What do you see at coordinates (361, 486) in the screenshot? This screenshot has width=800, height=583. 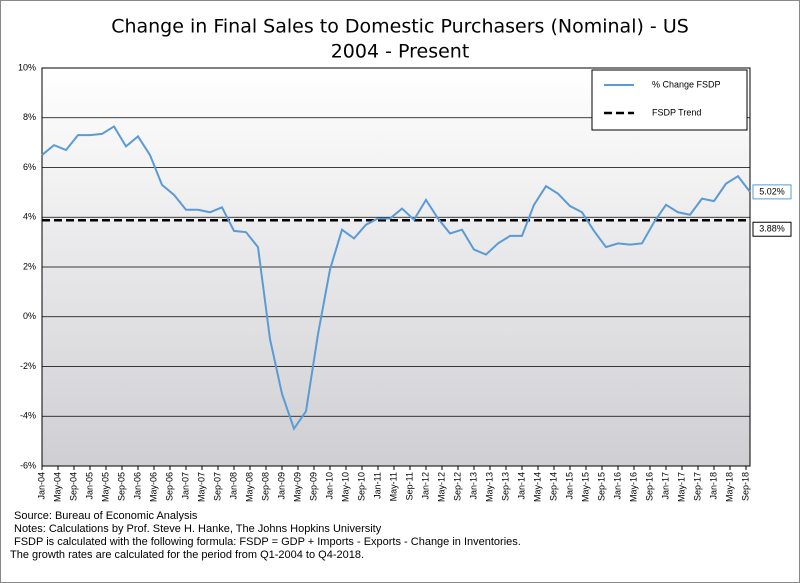 I see `x-tick-label: Sep-10` at bounding box center [361, 486].